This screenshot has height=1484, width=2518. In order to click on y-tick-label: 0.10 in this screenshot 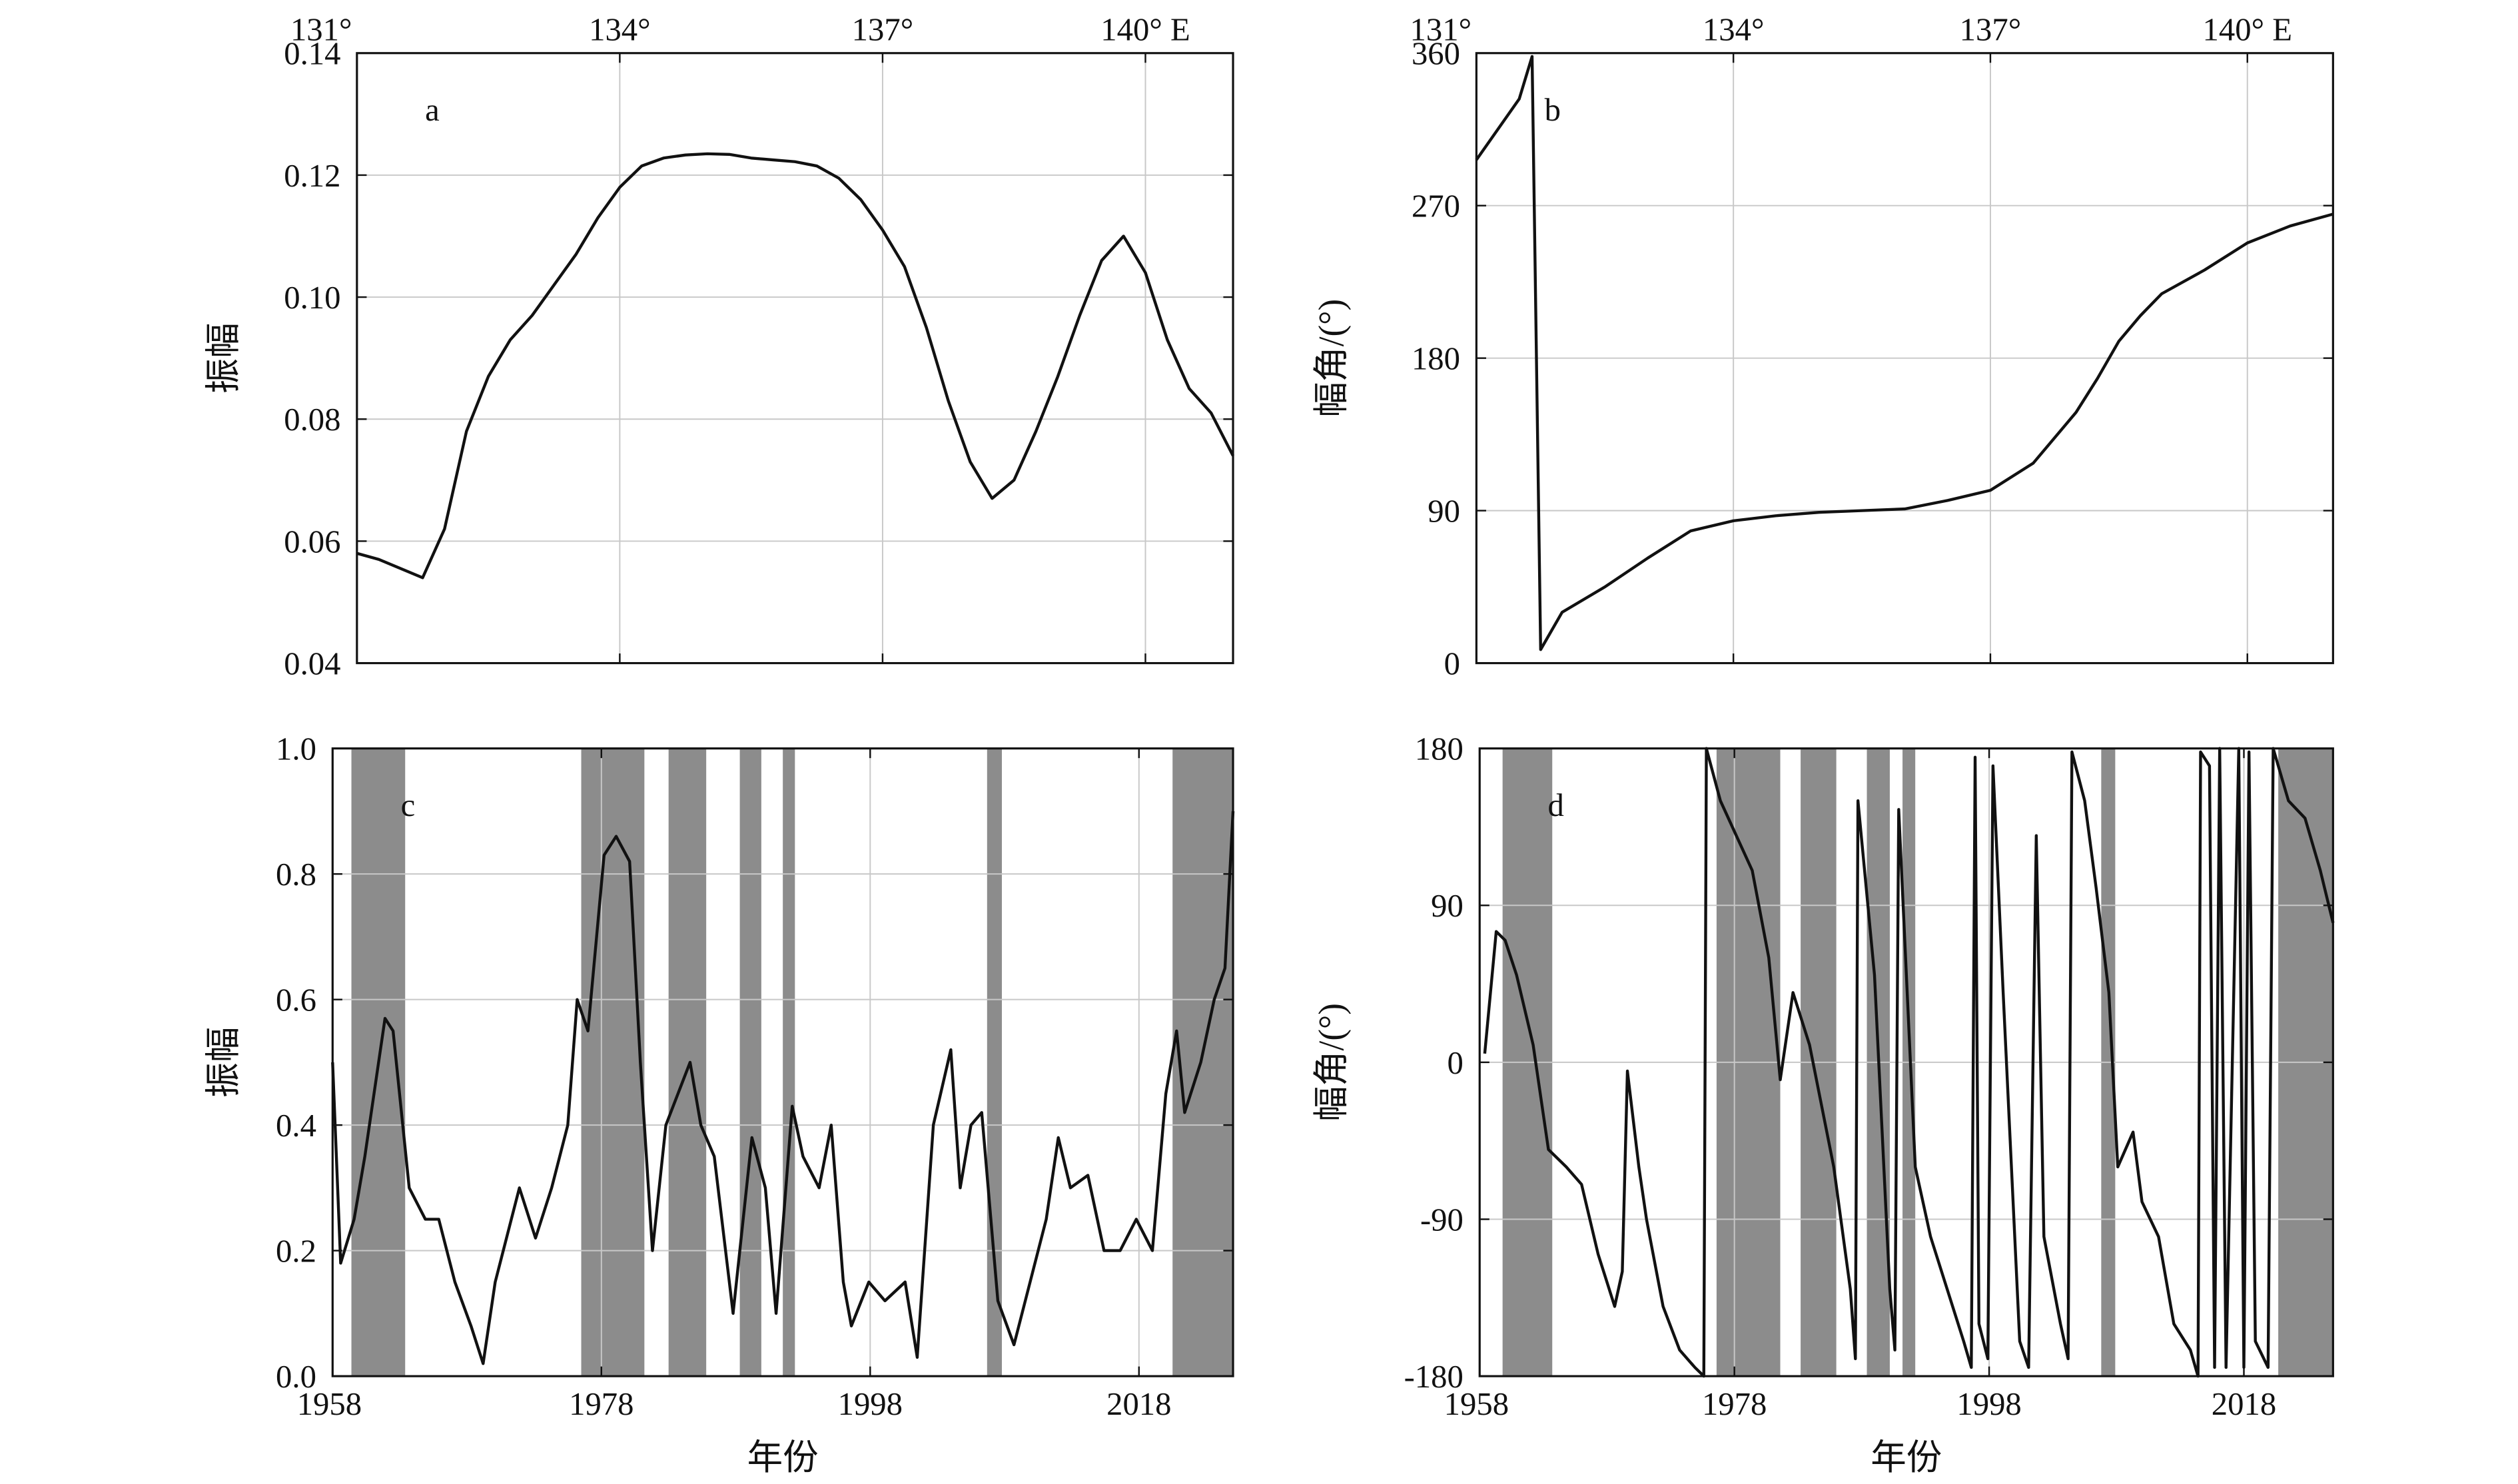, I will do `click(312, 298)`.